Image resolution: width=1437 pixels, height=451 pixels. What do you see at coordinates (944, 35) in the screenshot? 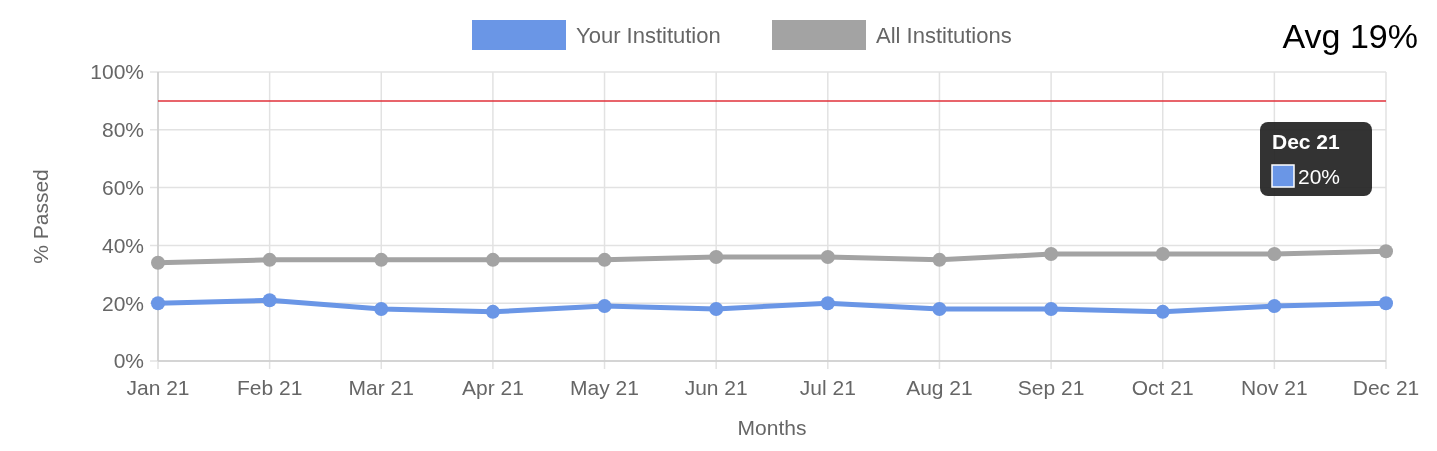
I see `legend-label: All Institutions` at bounding box center [944, 35].